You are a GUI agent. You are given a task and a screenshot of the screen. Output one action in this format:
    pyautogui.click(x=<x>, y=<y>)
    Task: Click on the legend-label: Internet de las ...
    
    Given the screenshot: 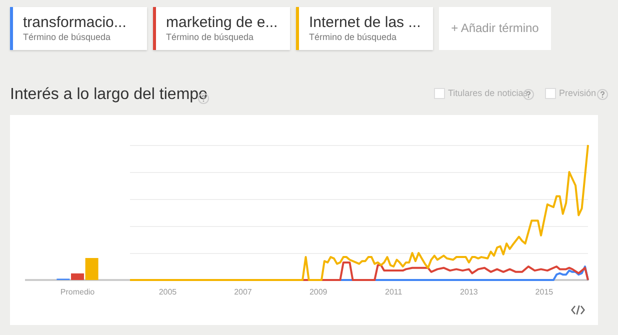 What is the action you would take?
    pyautogui.click(x=365, y=22)
    